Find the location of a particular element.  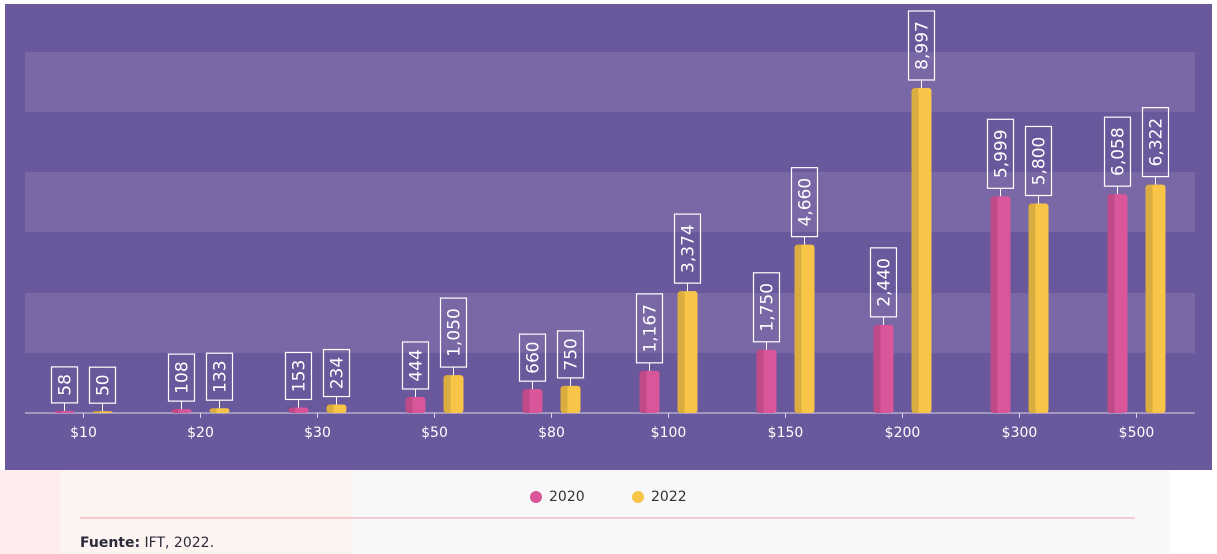

value-label: 108 is located at coordinates (183, 377).